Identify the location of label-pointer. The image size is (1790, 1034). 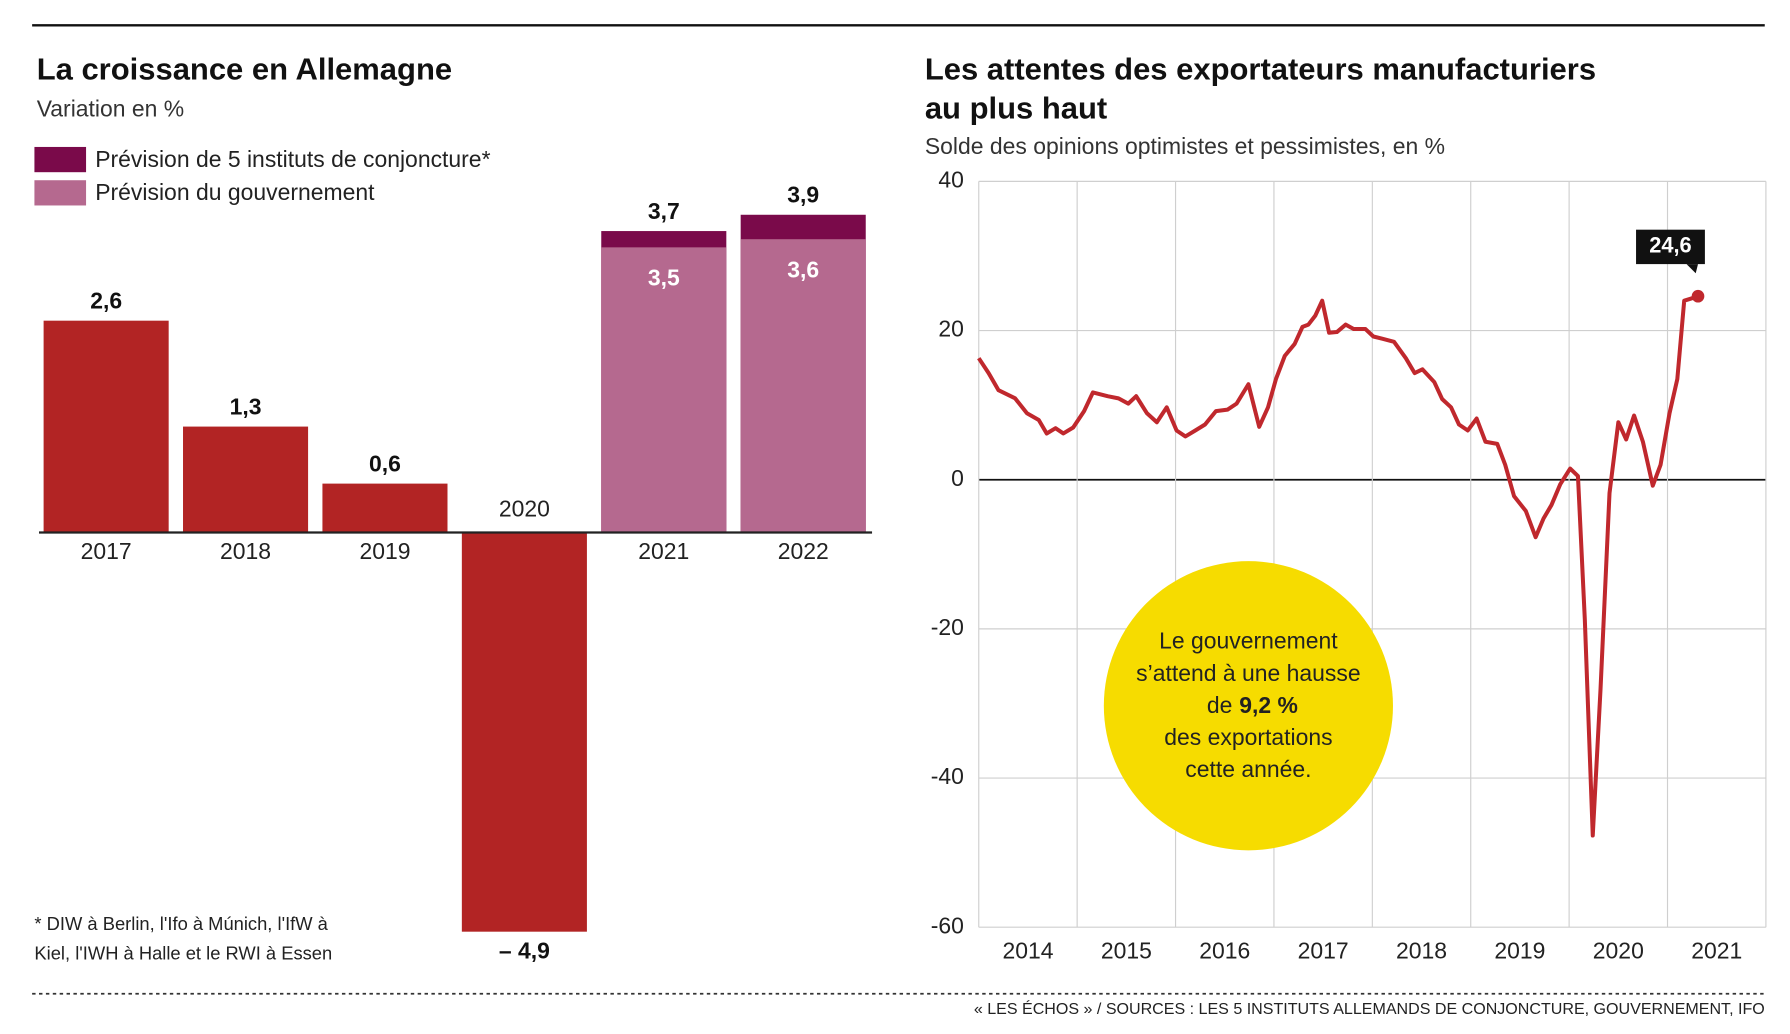
(1692, 269).